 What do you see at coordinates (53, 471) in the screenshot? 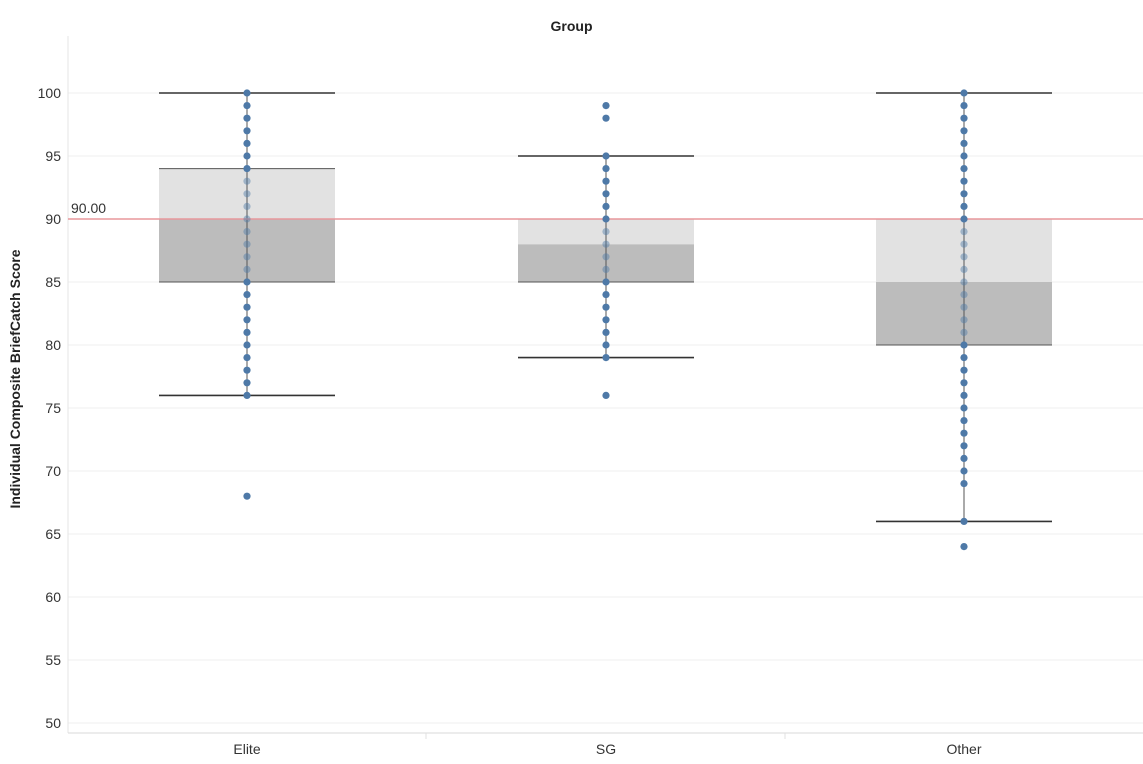
I see `y-tick-label: 70` at bounding box center [53, 471].